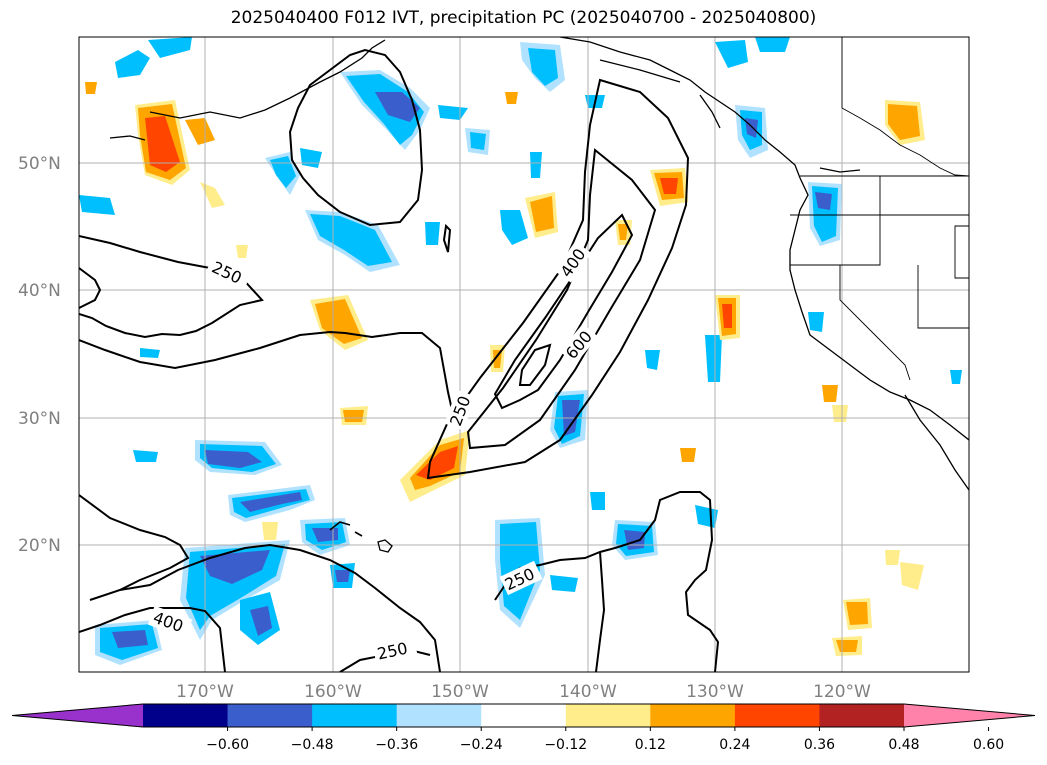  What do you see at coordinates (77, 715) in the screenshot?
I see `colorbar-extend-low` at bounding box center [77, 715].